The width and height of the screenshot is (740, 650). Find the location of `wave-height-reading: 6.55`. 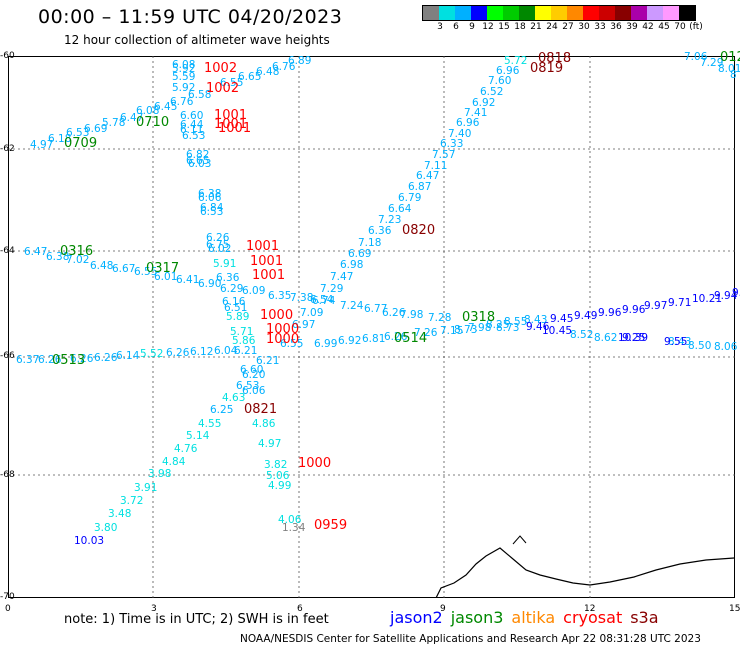

wave-height-reading: 6.55 is located at coordinates (292, 344).